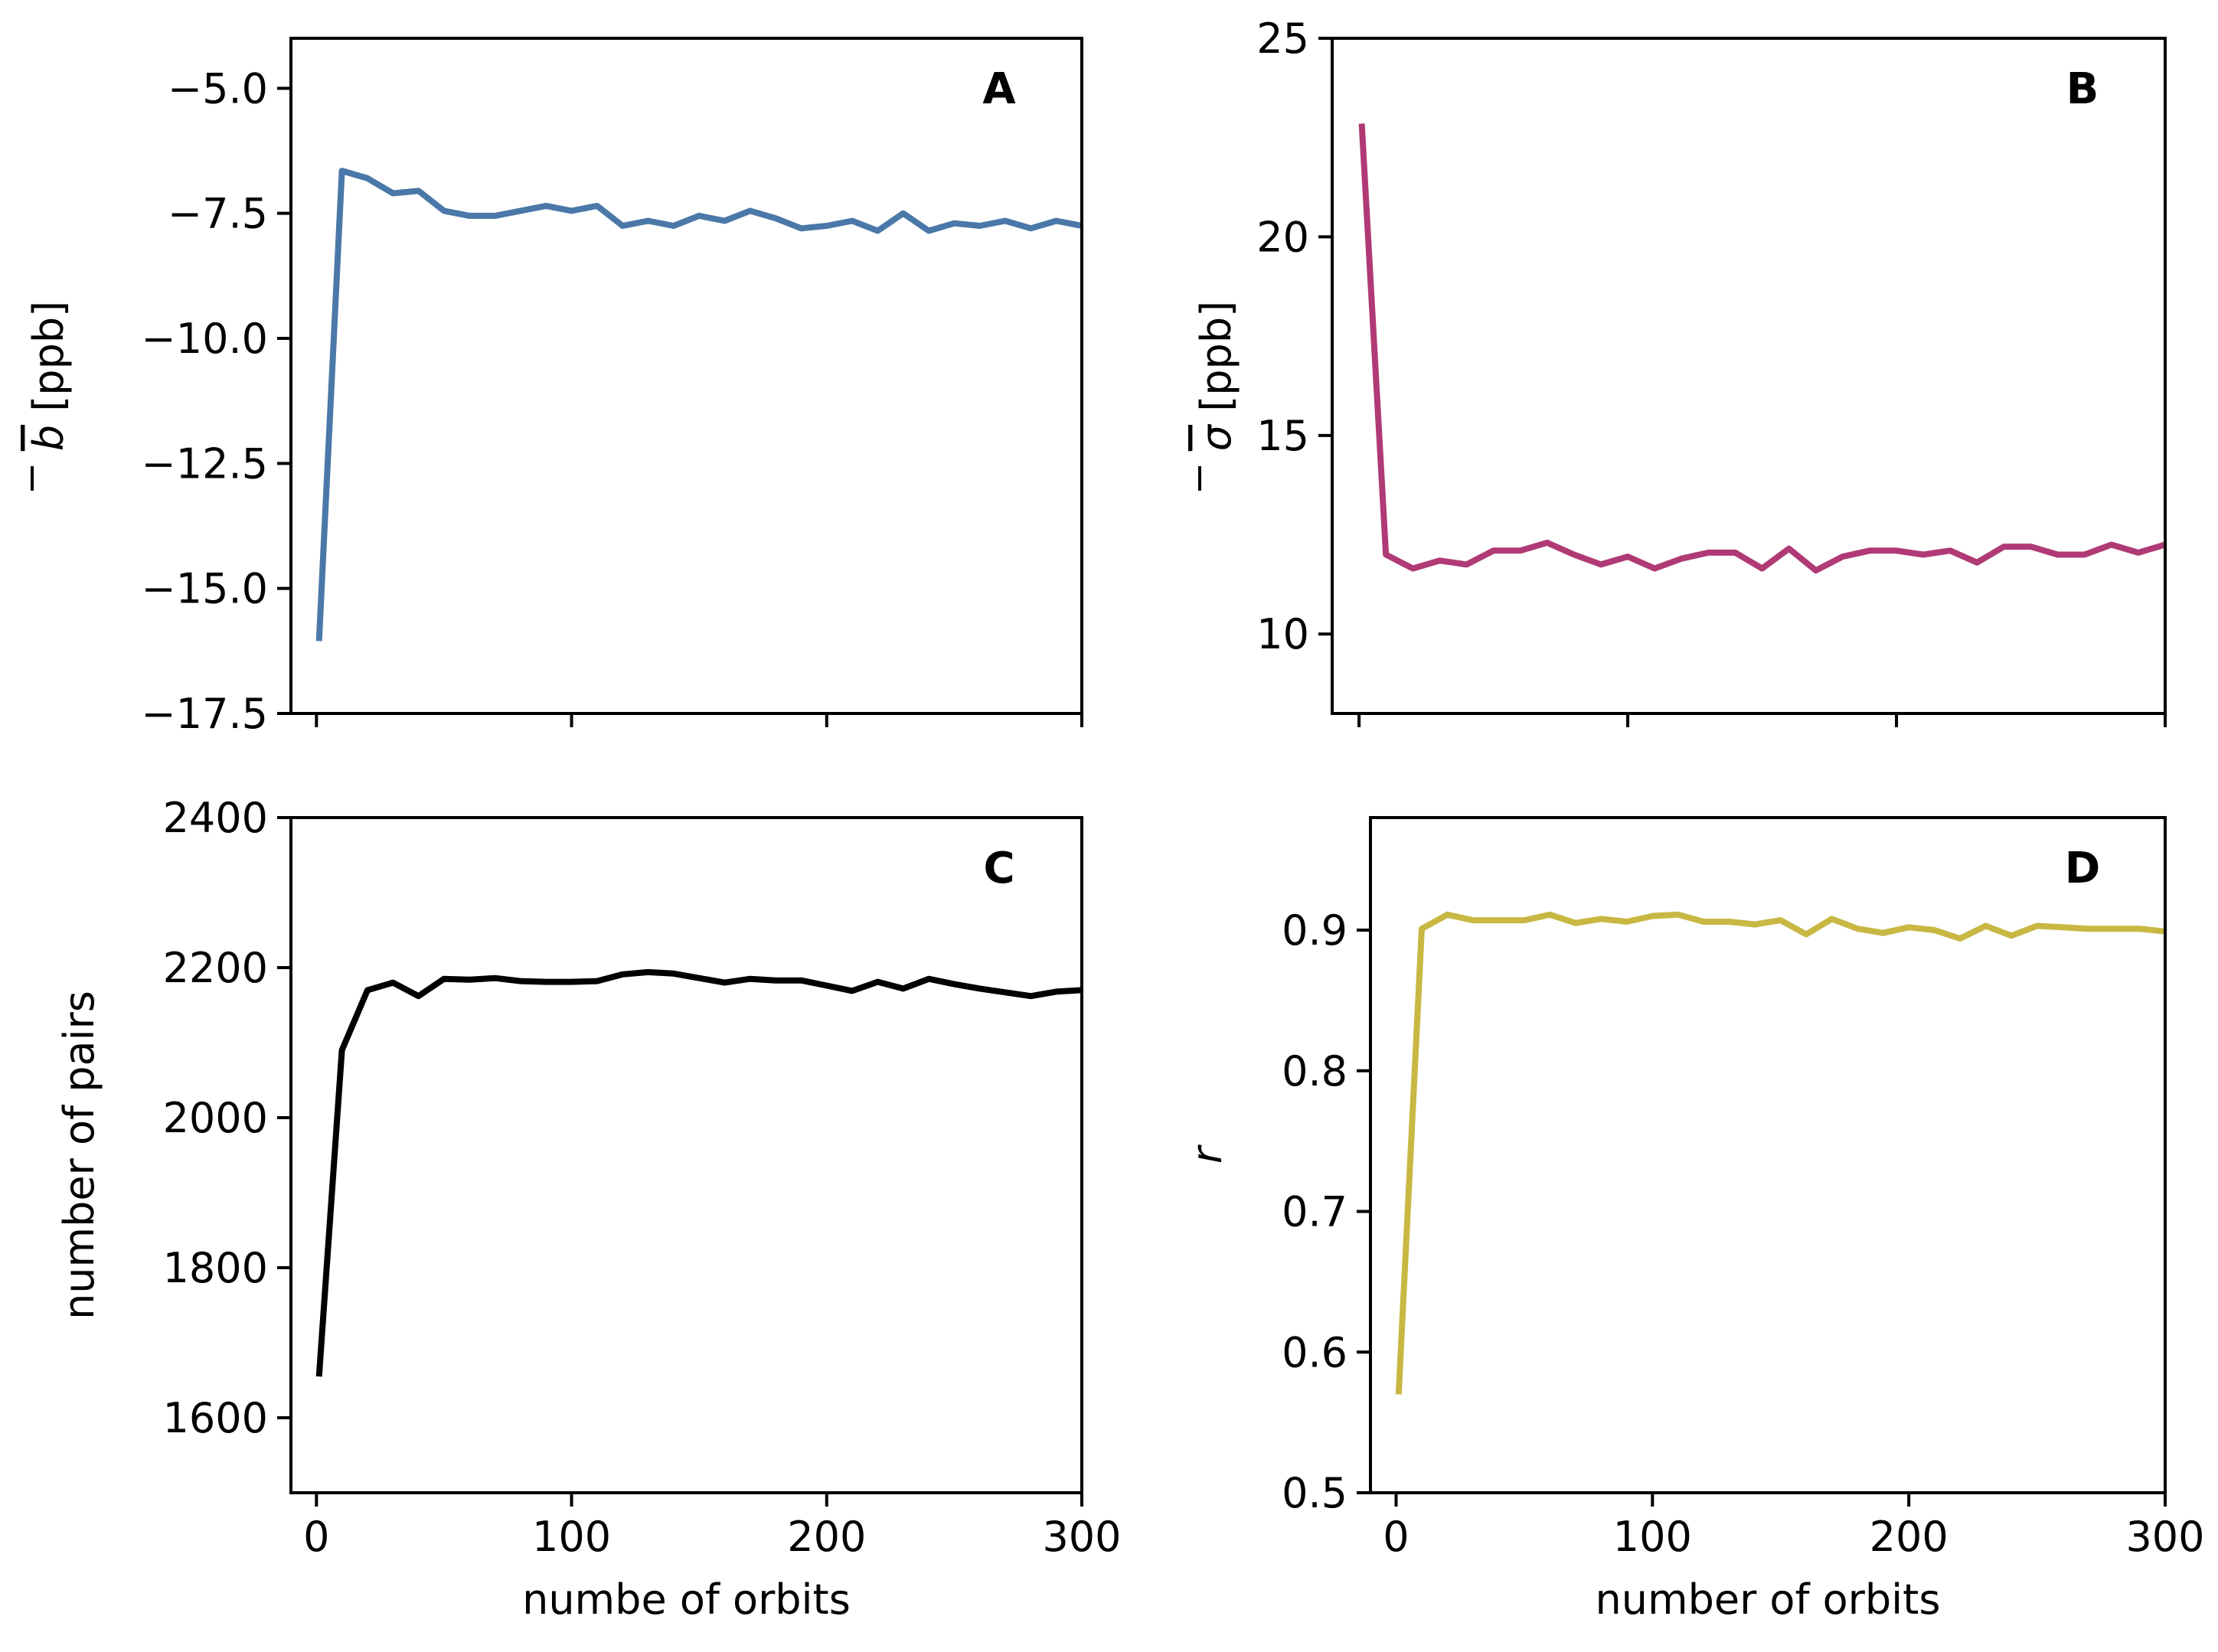  Describe the element at coordinates (1314, 1071) in the screenshot. I see `y-tick-label-d: 0.8` at that location.